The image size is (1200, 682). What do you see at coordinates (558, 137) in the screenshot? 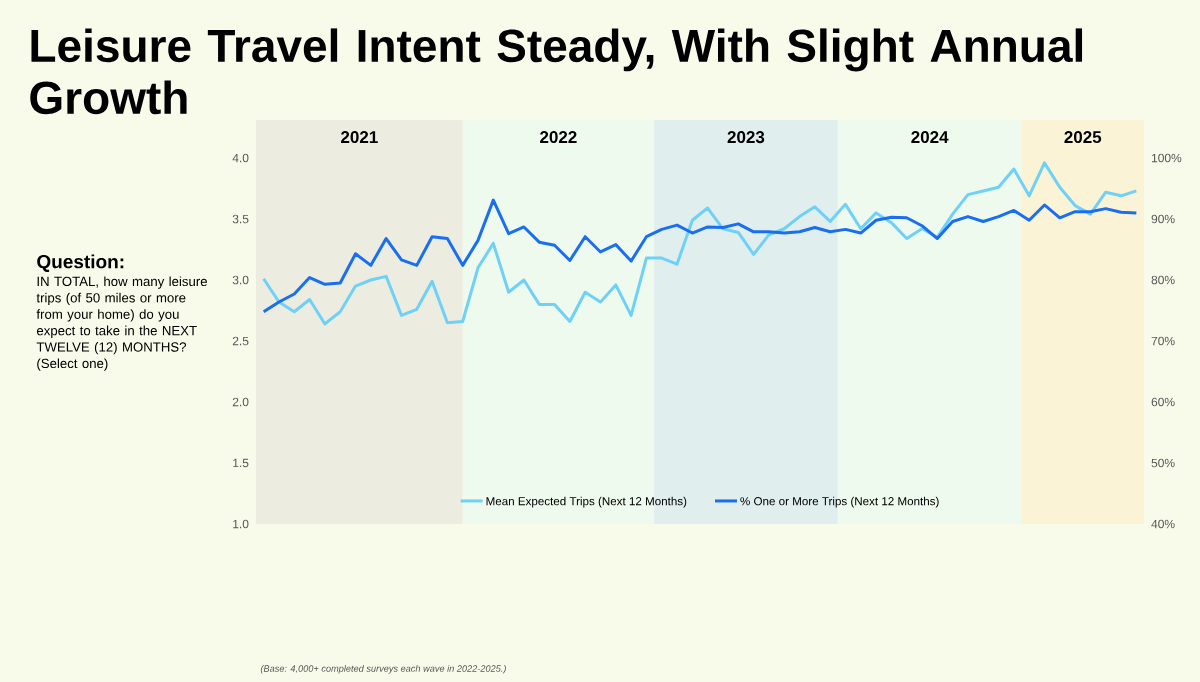
I see `text: 2022` at bounding box center [558, 137].